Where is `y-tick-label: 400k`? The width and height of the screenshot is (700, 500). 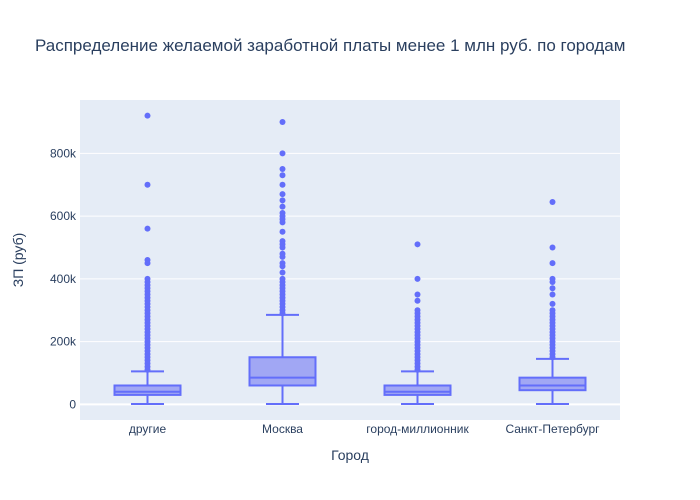
y-tick-label: 400k is located at coordinates (63, 279).